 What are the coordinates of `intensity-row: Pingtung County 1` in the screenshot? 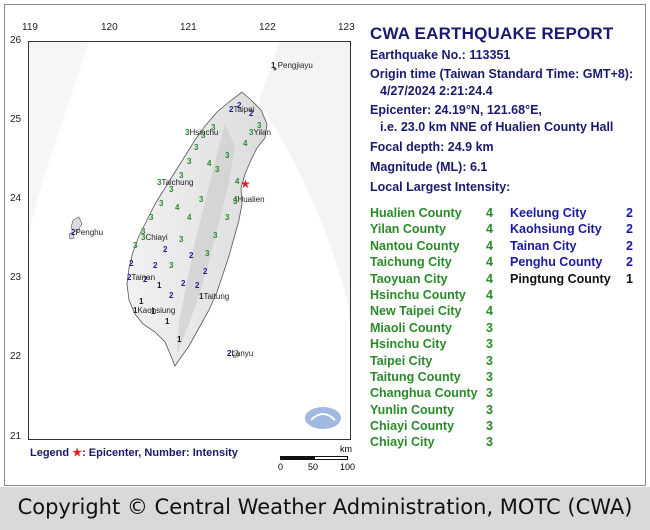 It's located at (574, 280).